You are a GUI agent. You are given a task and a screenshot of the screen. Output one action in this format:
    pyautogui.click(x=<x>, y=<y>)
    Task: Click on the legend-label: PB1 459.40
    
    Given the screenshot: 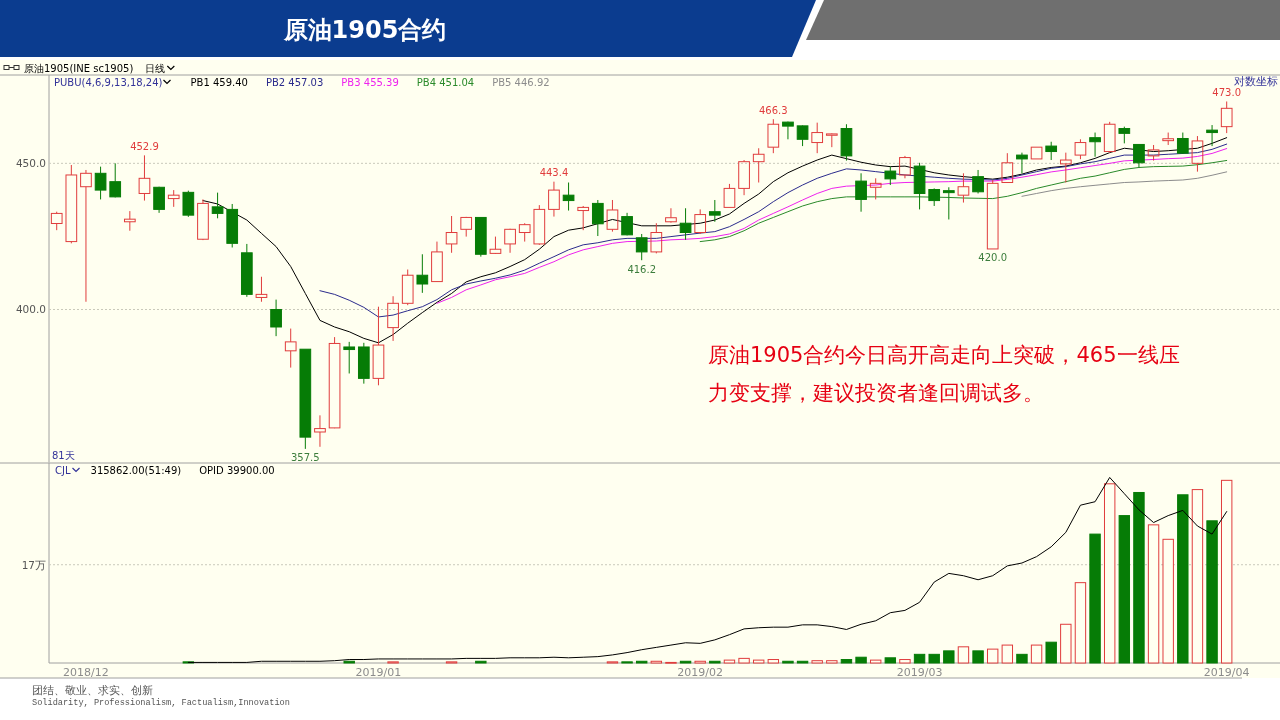 What is the action you would take?
    pyautogui.click(x=219, y=82)
    